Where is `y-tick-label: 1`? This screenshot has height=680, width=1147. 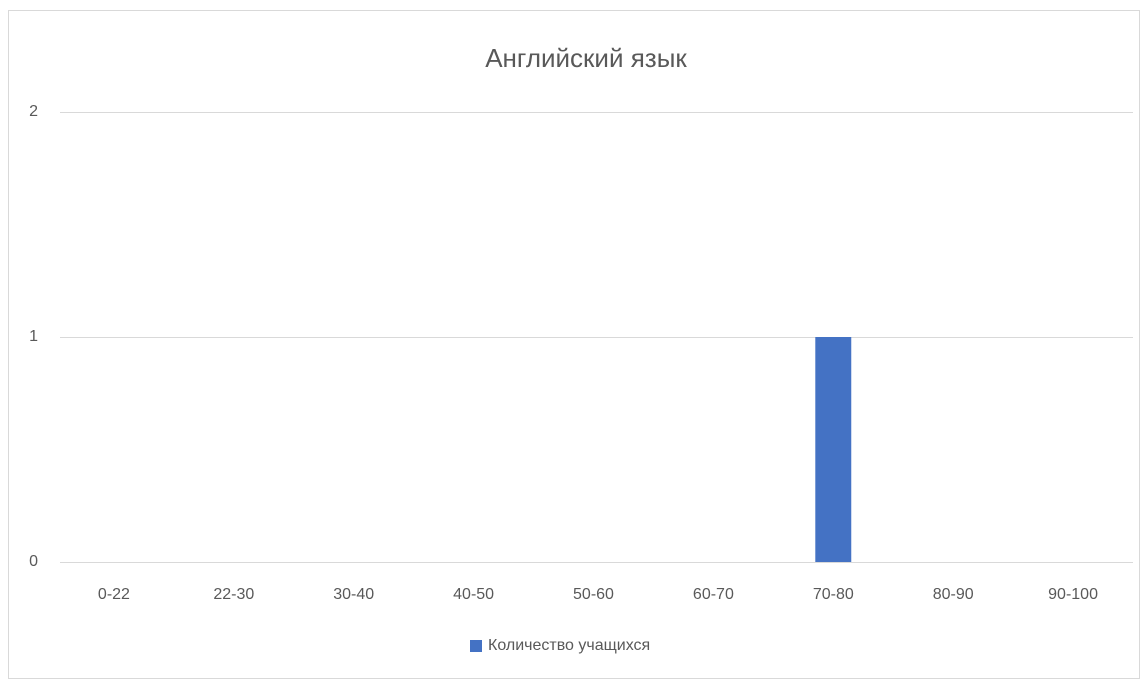
y-tick-label: 1 is located at coordinates (33, 336).